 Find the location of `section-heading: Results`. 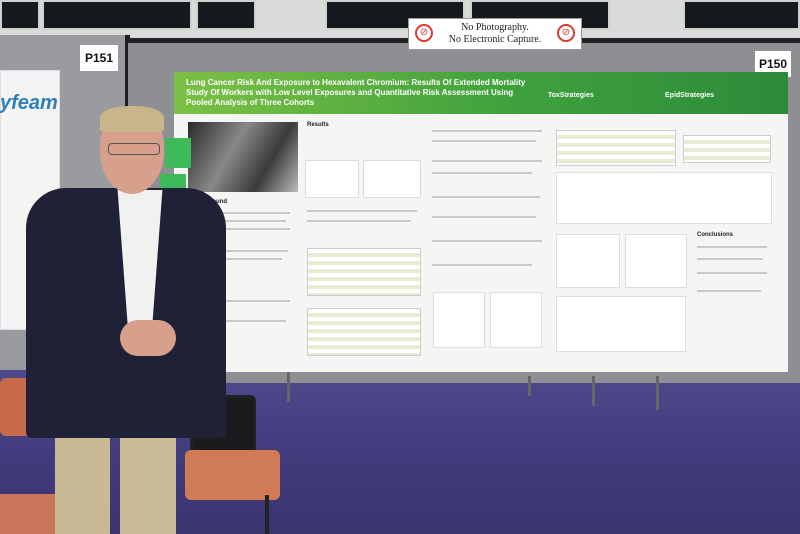

section-heading: Results is located at coordinates (318, 125).